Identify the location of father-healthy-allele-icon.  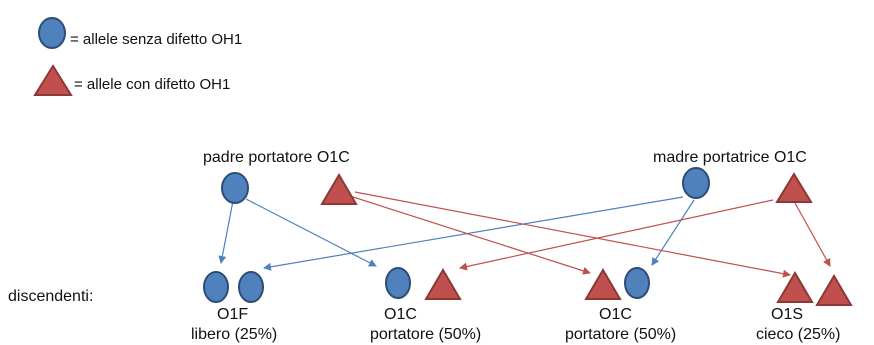
(235, 188).